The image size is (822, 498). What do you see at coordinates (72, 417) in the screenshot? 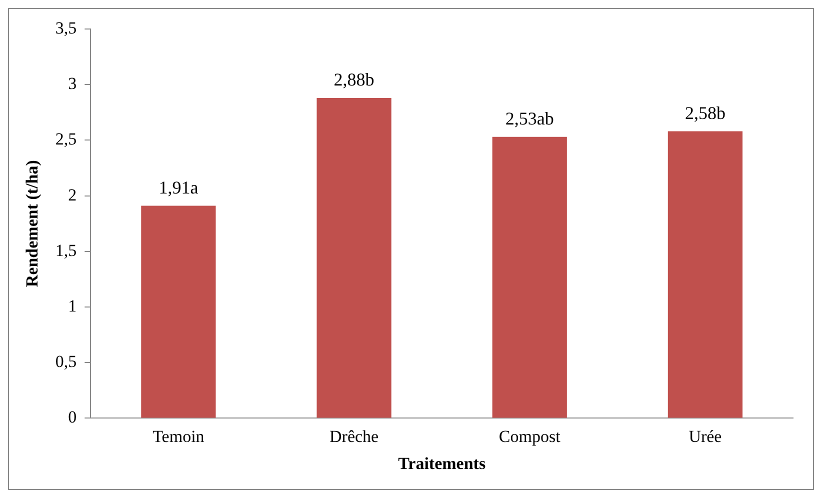
I see `y-tick-label: 0` at bounding box center [72, 417].